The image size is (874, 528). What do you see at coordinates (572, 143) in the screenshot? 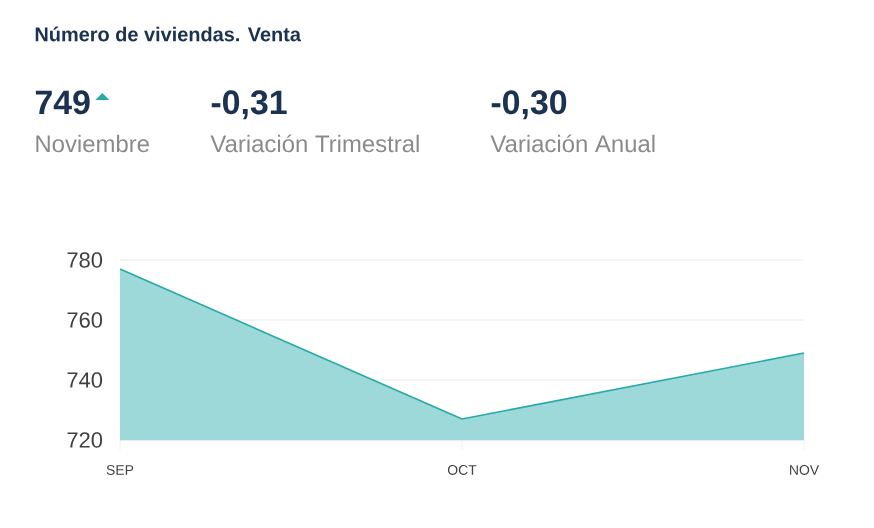
I see `text: Variación Anual` at bounding box center [572, 143].